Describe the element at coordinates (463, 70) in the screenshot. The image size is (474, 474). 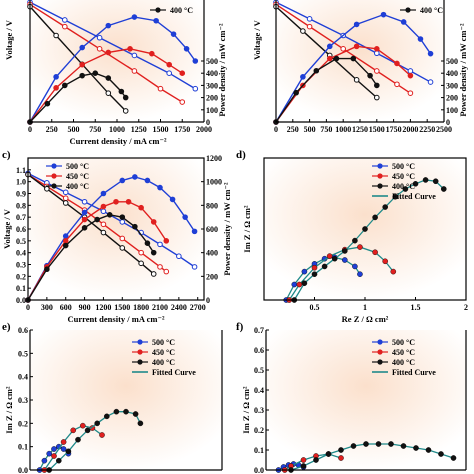
I see `panel-b-y2label: Power density / mW cm⁻²` at that location.